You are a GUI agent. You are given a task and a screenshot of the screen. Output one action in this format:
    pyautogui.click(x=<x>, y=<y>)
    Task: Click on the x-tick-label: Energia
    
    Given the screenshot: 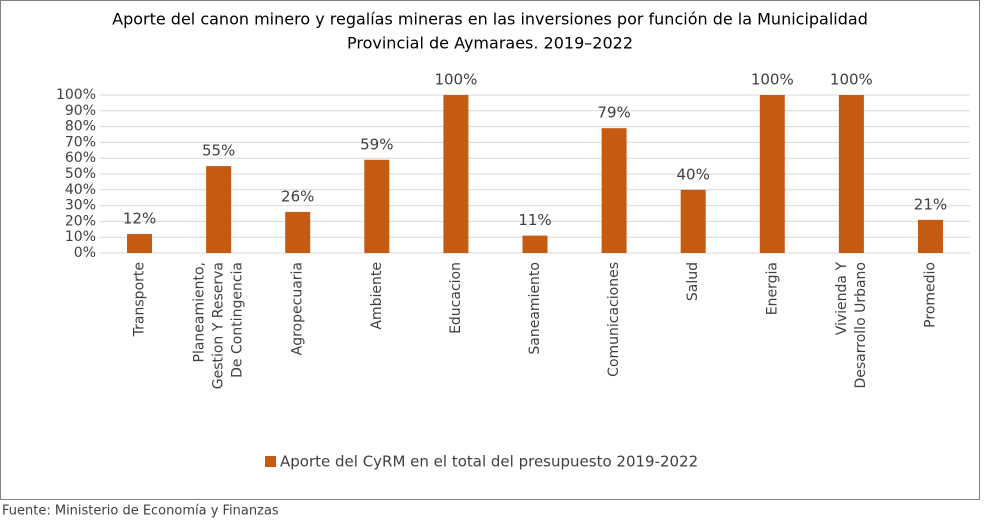 What is the action you would take?
    pyautogui.click(x=772, y=288)
    